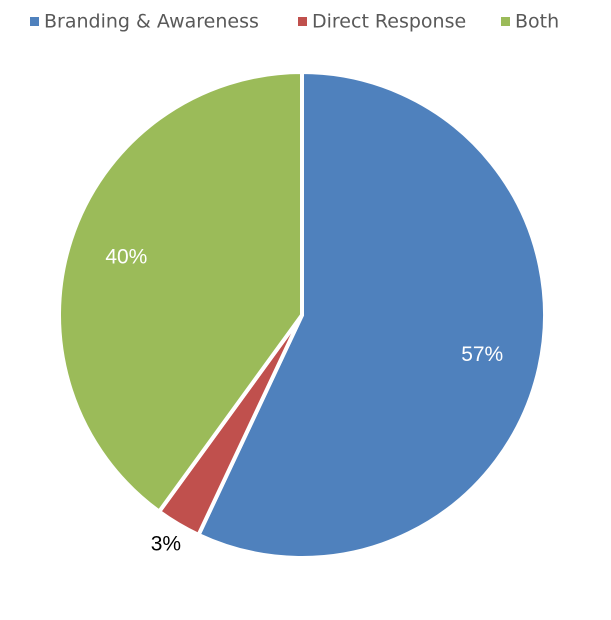 The image size is (611, 620). What do you see at coordinates (126, 256) in the screenshot?
I see `data-label: 40%` at bounding box center [126, 256].